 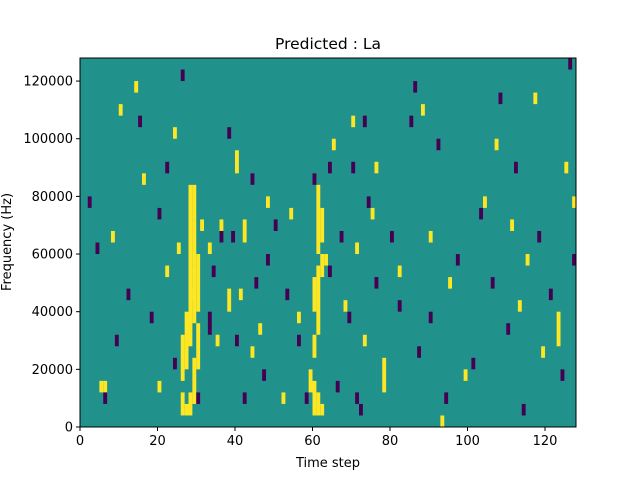 I want to click on x-axis: 0 20 40 60 80 100 120, so click(x=317, y=438).